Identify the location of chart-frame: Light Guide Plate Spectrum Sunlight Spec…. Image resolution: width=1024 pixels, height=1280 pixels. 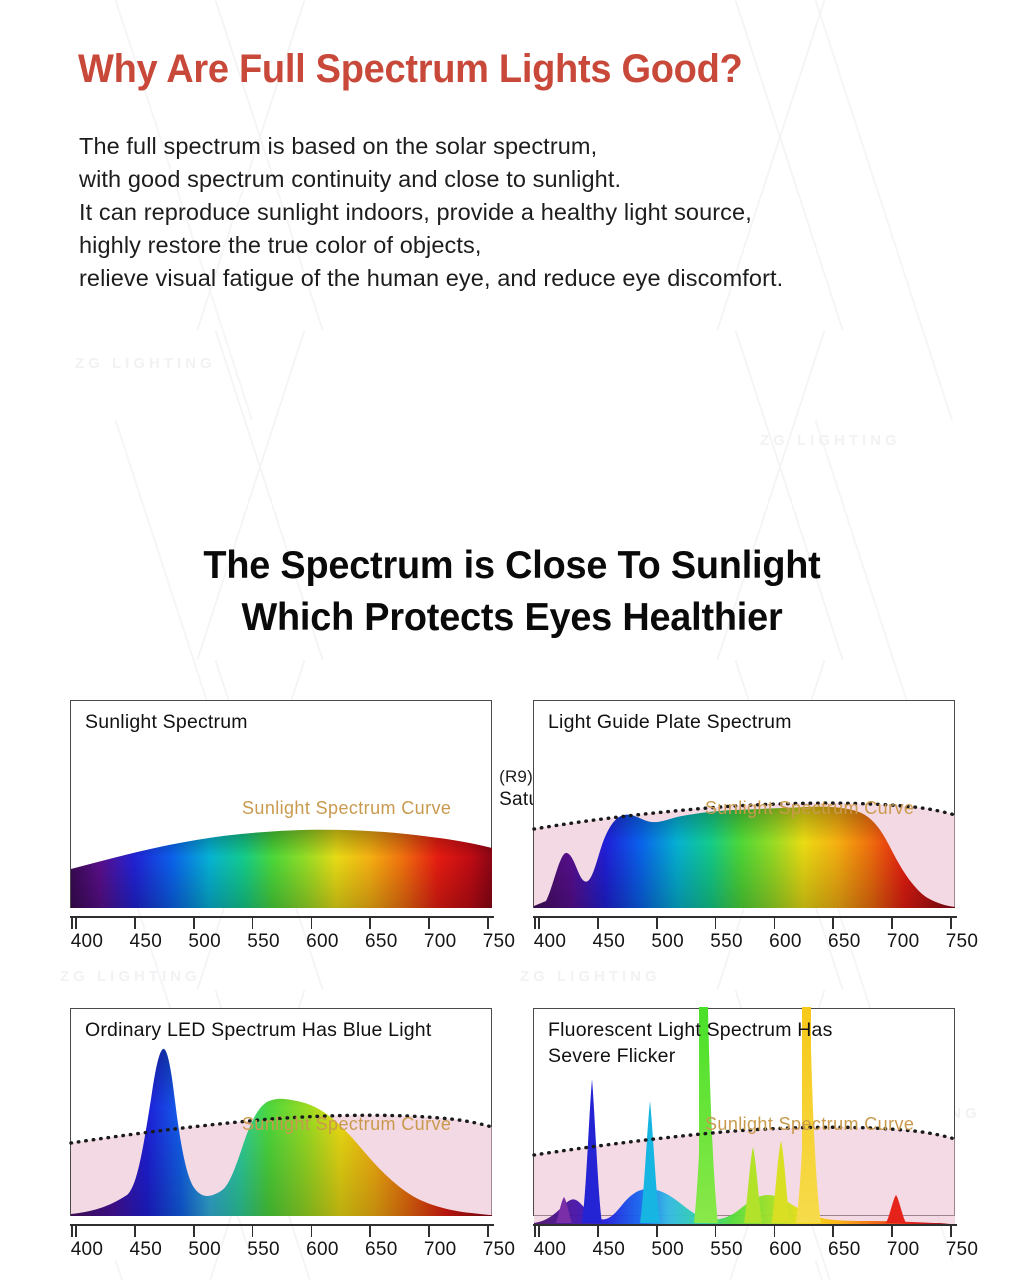
(744, 804).